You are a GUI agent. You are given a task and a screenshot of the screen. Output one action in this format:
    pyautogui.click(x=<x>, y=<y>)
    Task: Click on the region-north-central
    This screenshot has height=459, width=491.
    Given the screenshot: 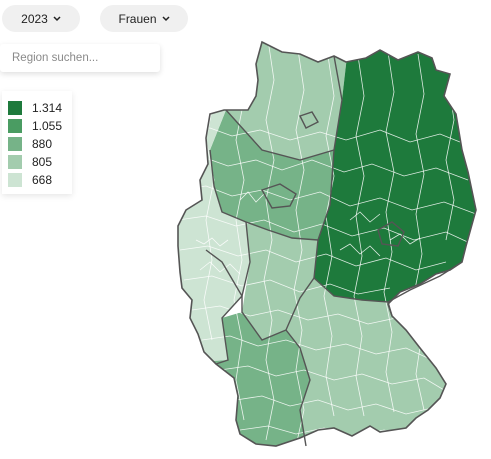 What is the action you would take?
    pyautogui.click(x=272, y=175)
    